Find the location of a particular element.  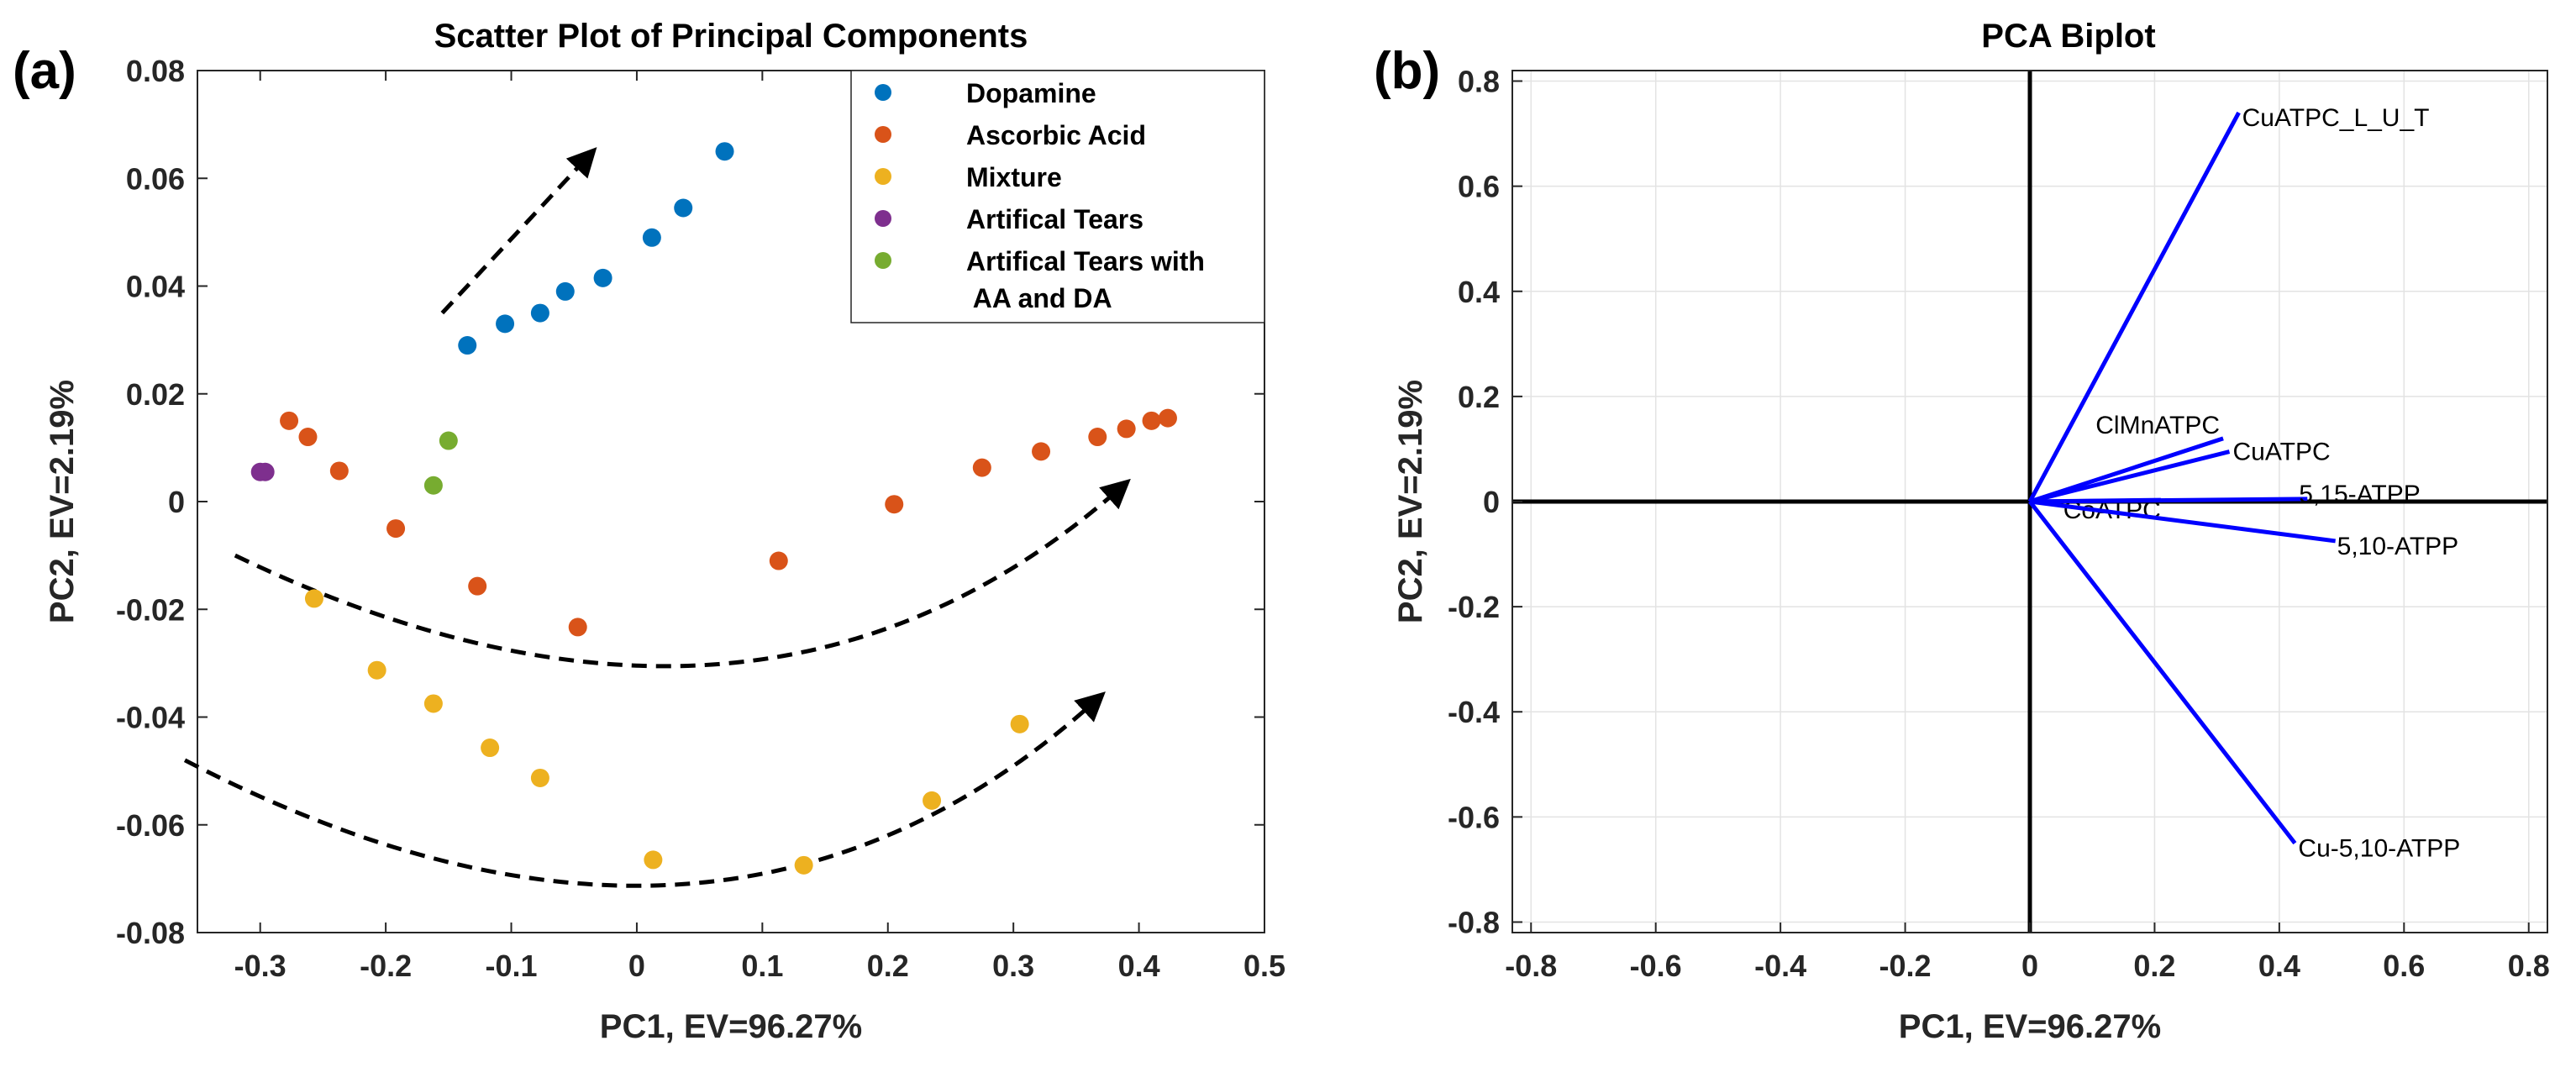

y-tick-label: 0.02 is located at coordinates (155, 394).